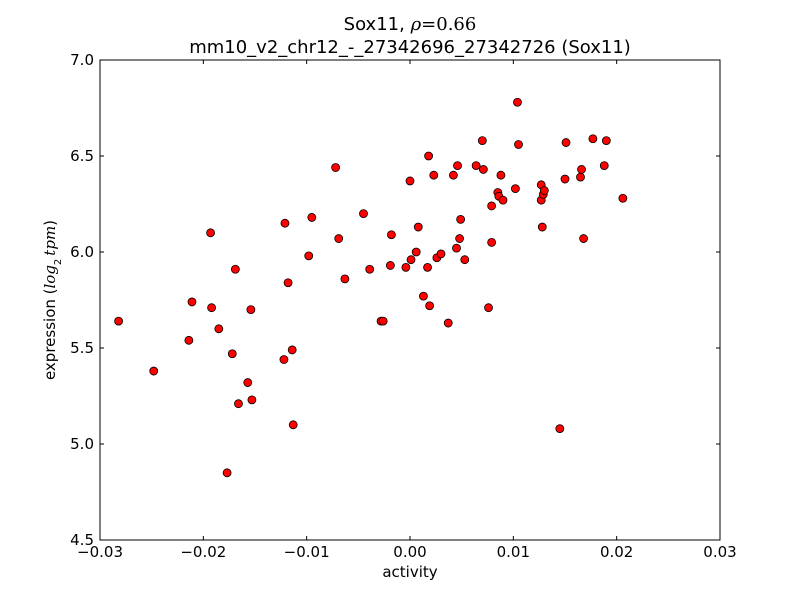 This screenshot has height=600, width=800. Describe the element at coordinates (513, 552) in the screenshot. I see `x-tick-label: 0.01` at that location.